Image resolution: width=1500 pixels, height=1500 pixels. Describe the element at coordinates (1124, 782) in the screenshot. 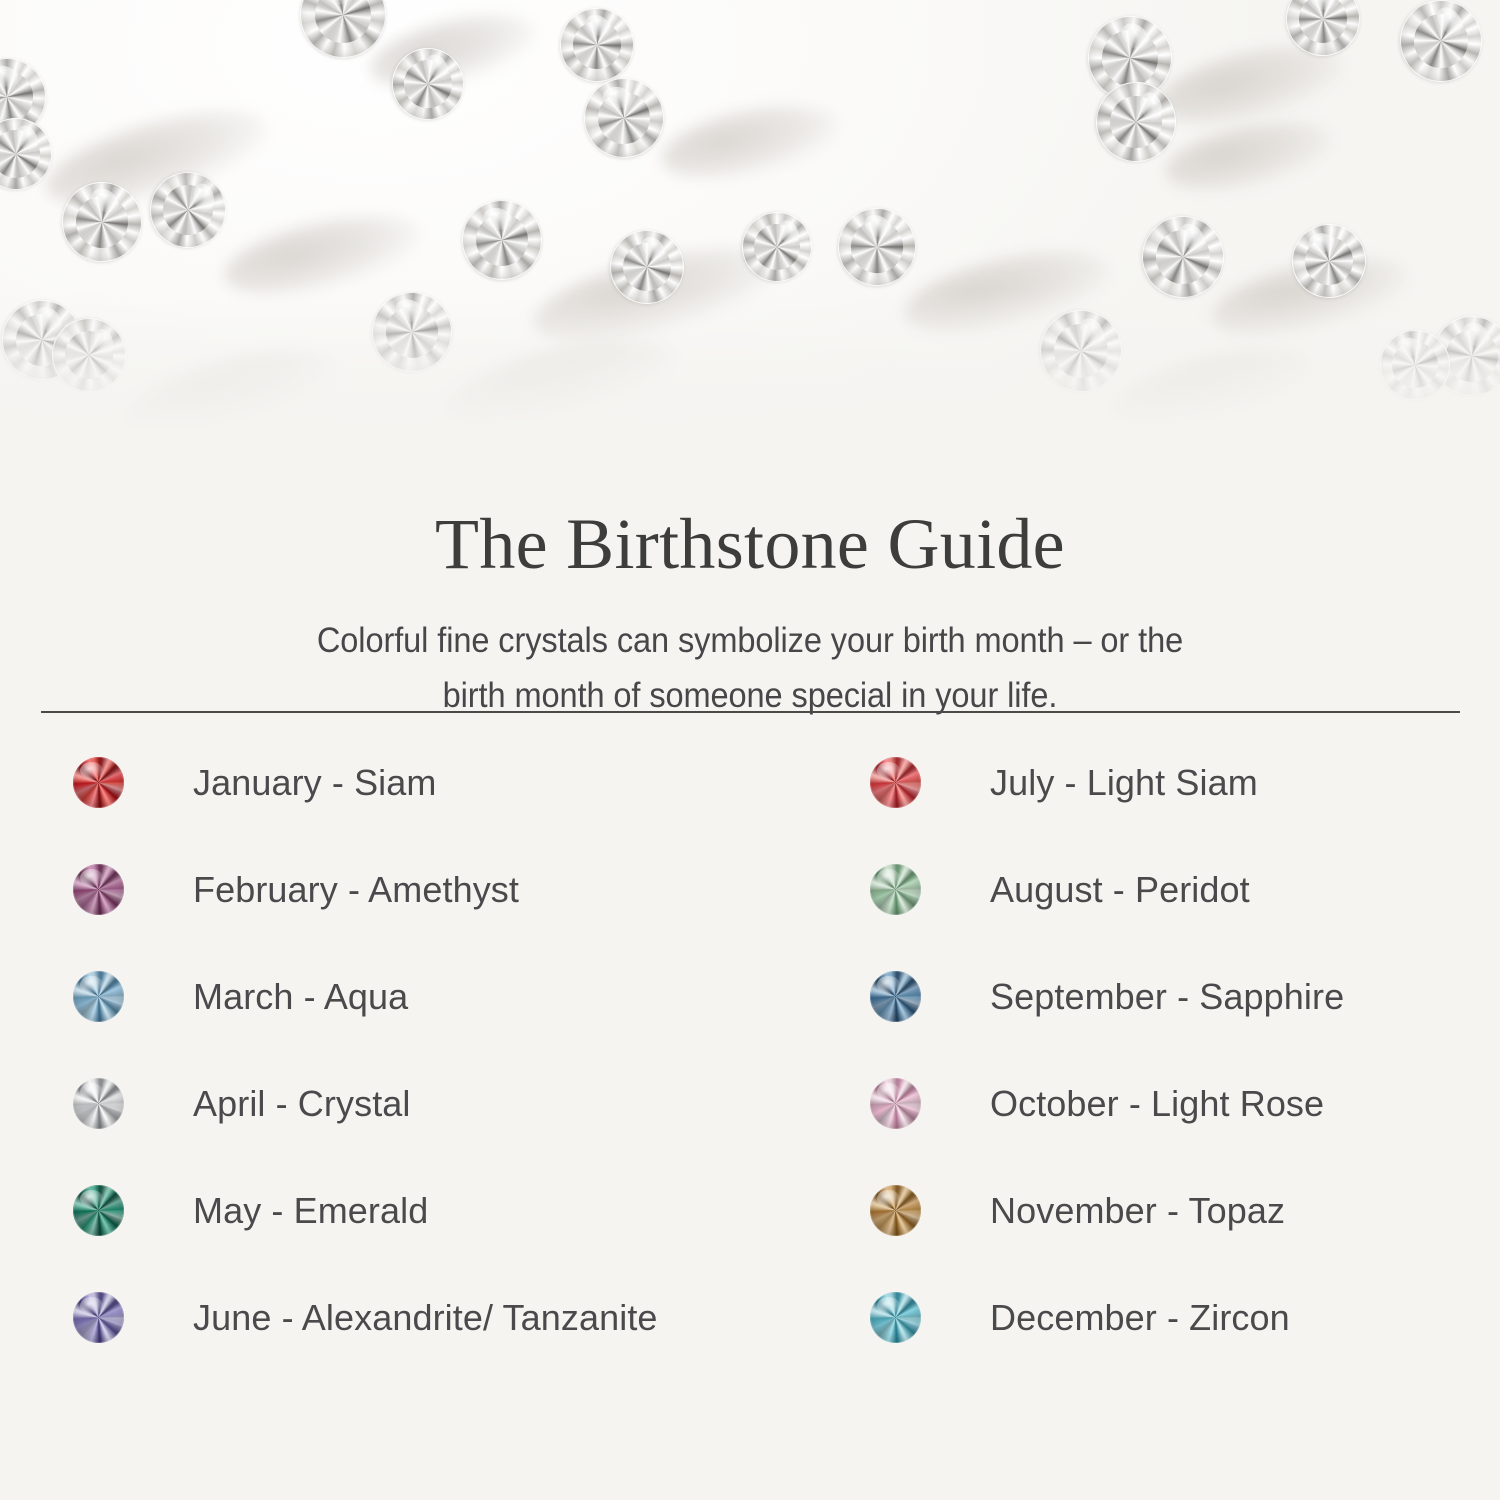

I see `birthstone-label: July - Light Siam` at that location.